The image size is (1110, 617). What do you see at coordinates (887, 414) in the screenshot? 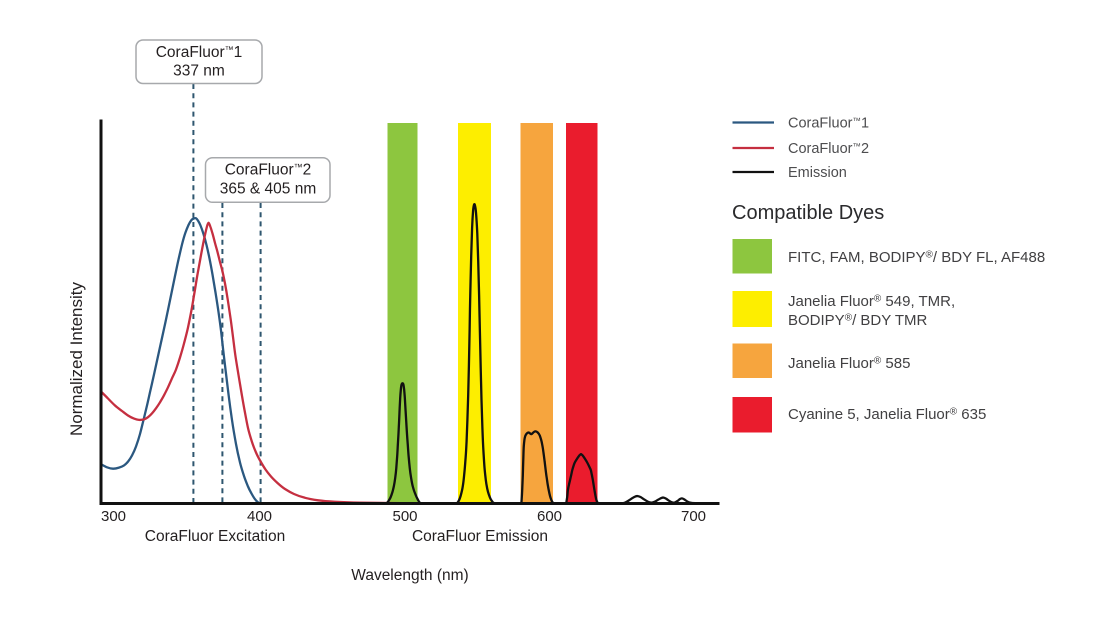
I see `svg-text: Cyanine 5, Janelia Fluor® 635` at bounding box center [887, 414].